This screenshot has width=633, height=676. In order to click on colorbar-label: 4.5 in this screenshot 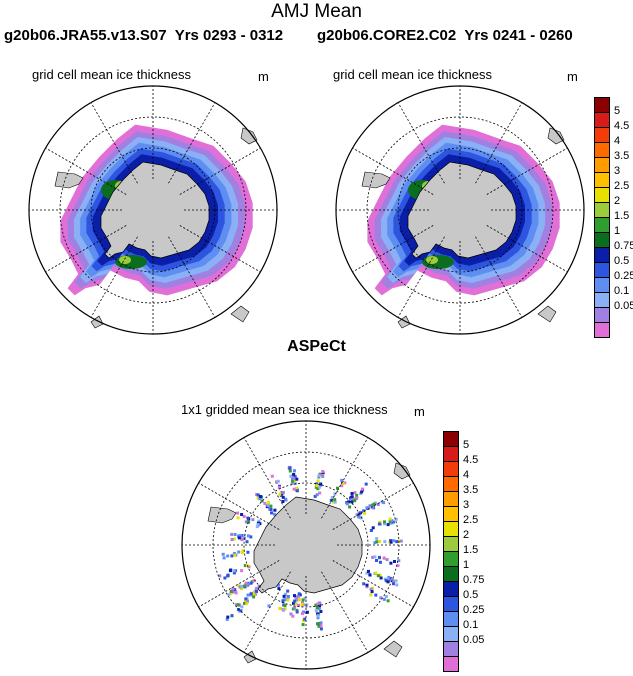, I will do `click(622, 126)`.